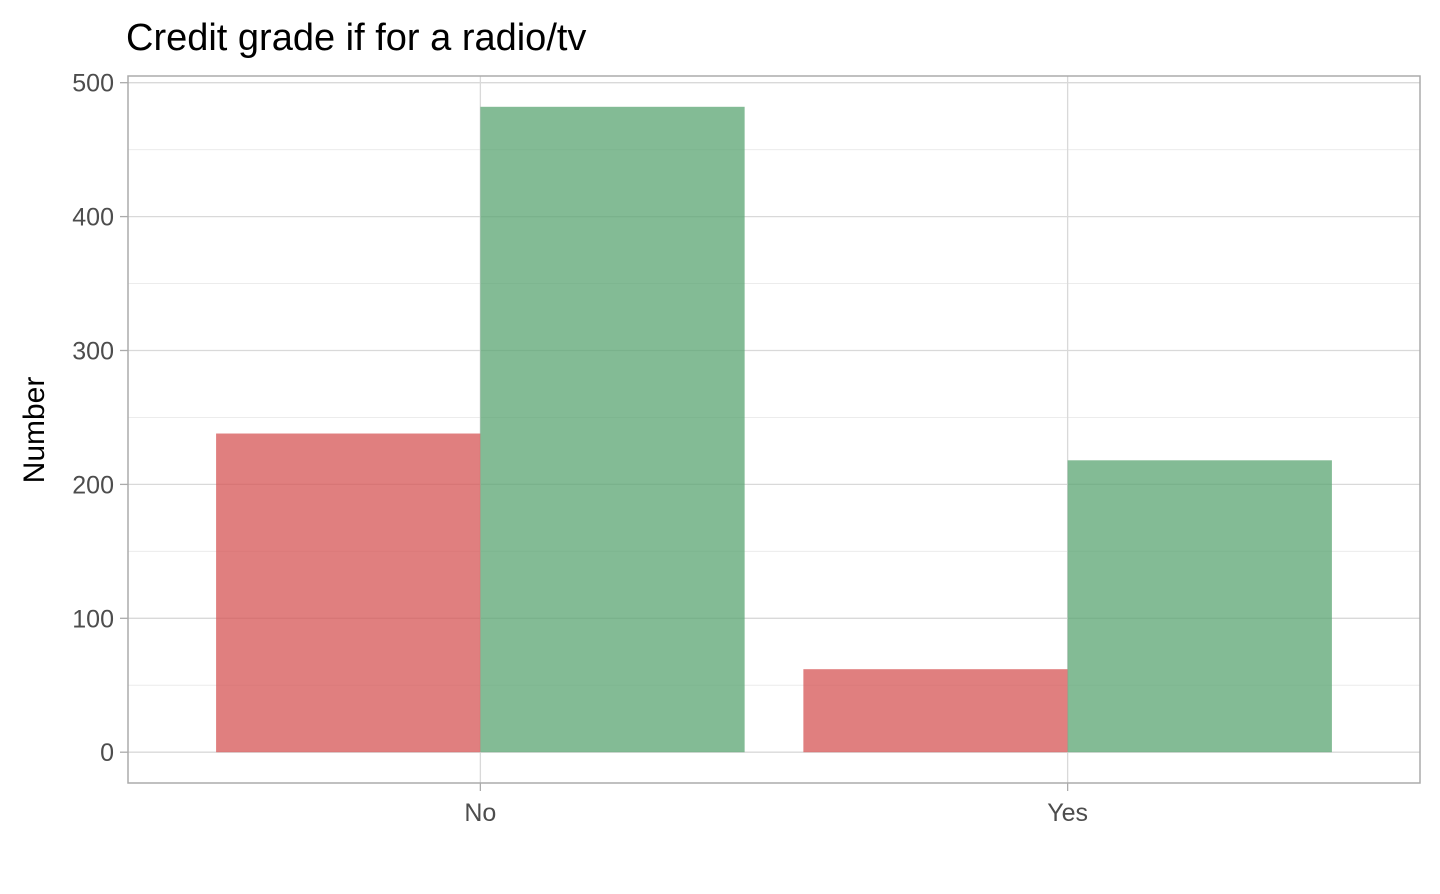 Image resolution: width=1440 pixels, height=894 pixels. Describe the element at coordinates (1067, 813) in the screenshot. I see `x-tick-label: Yes` at that location.